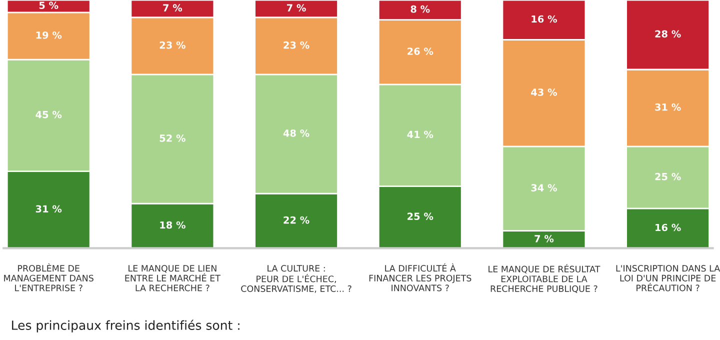 Image resolution: width=720 pixels, height=340 pixels. Describe the element at coordinates (421, 51) in the screenshot. I see `data-label: 26 %` at that location.